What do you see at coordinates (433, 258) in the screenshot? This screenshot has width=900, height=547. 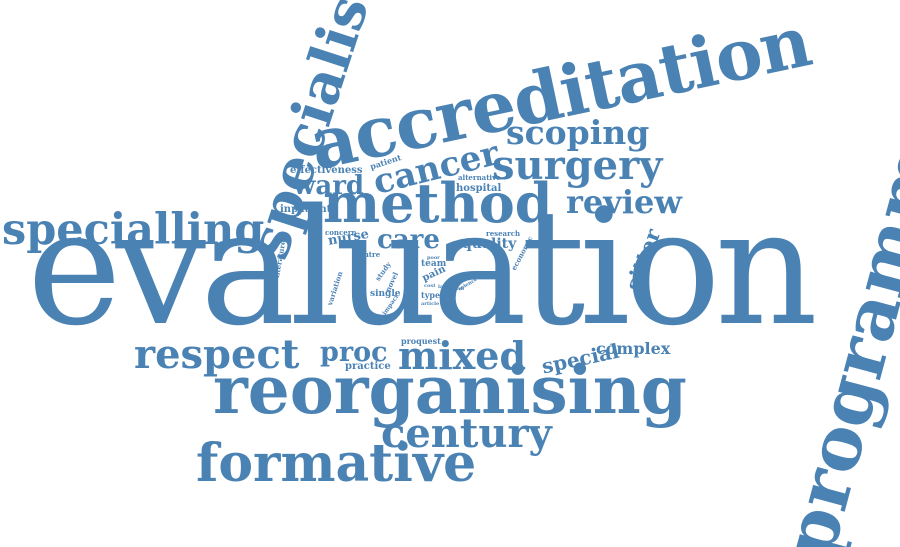 I see `word-poor: poor` at bounding box center [433, 258].